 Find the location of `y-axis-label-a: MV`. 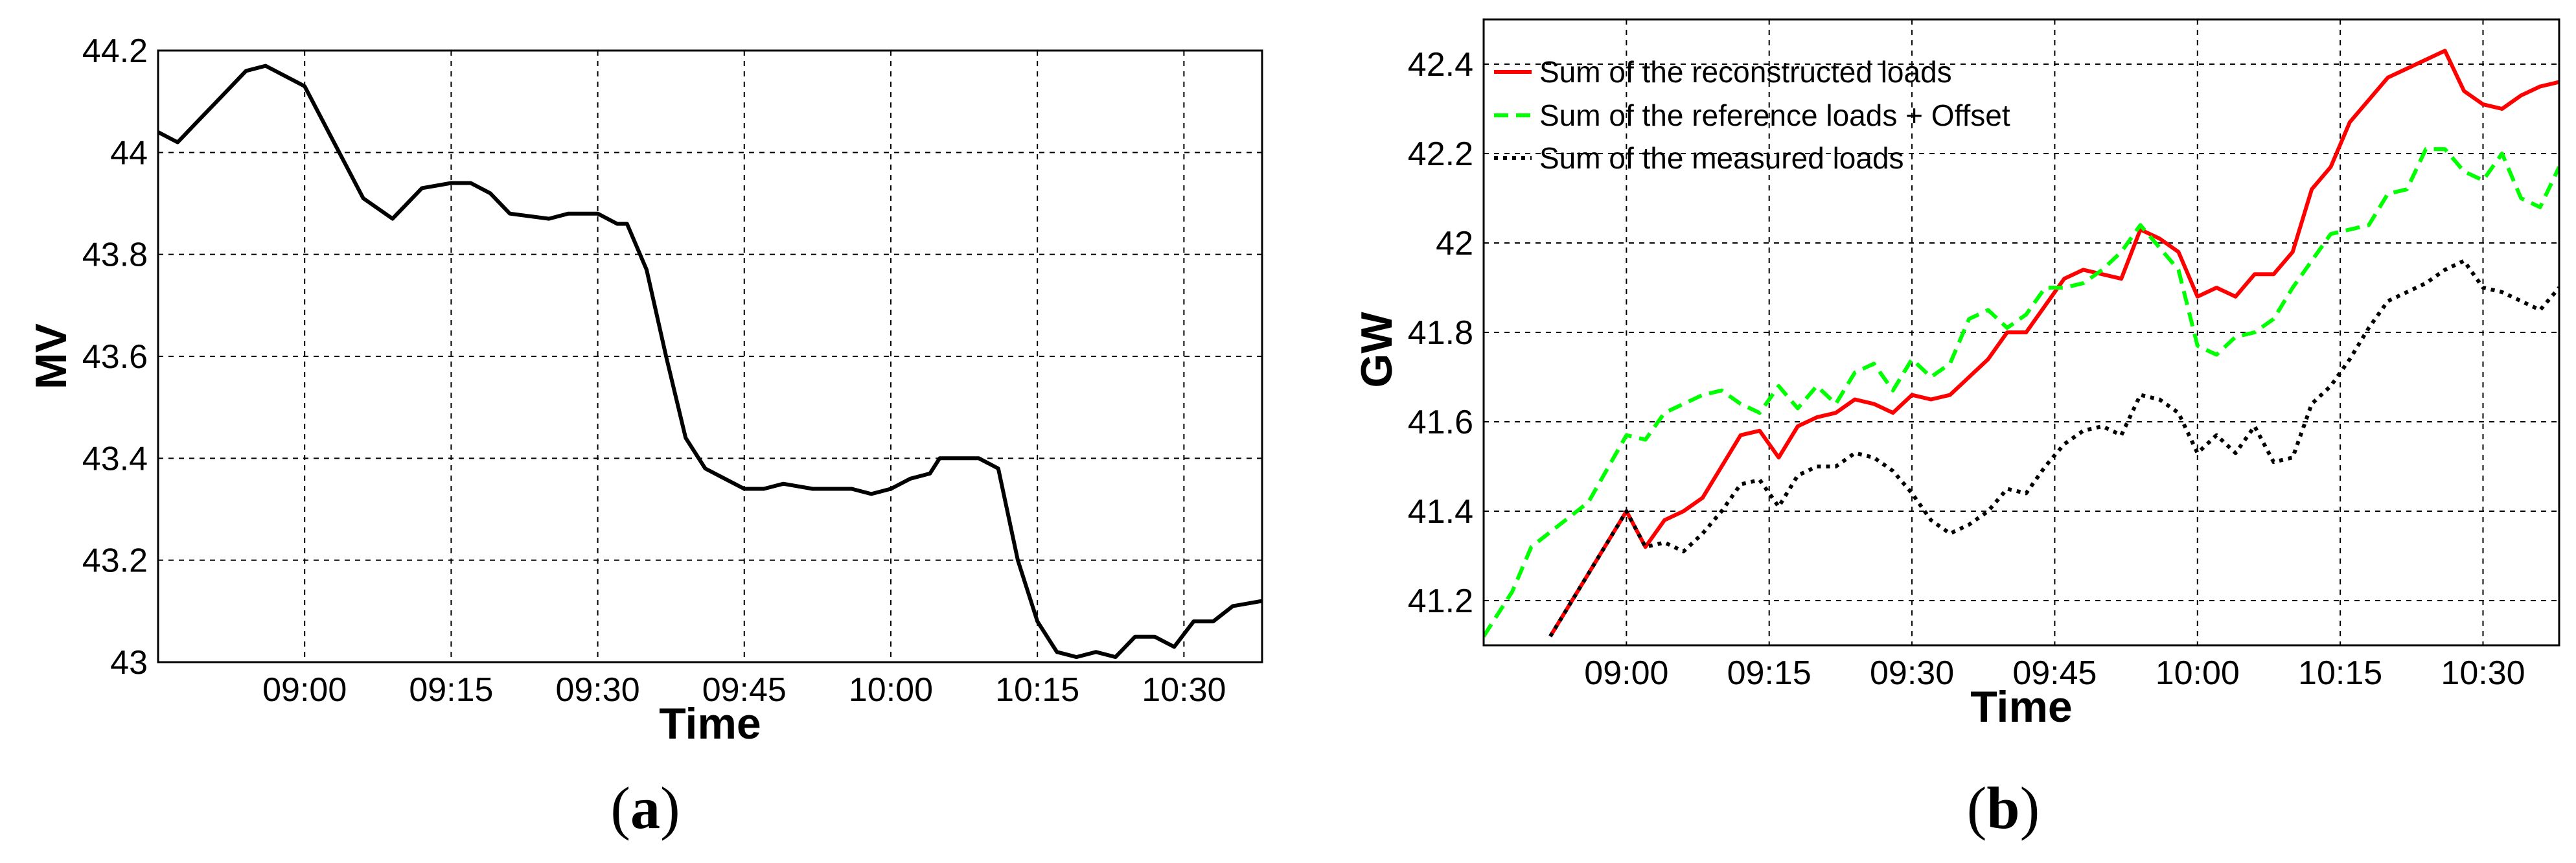

y-axis-label-a: MV is located at coordinates (51, 356).